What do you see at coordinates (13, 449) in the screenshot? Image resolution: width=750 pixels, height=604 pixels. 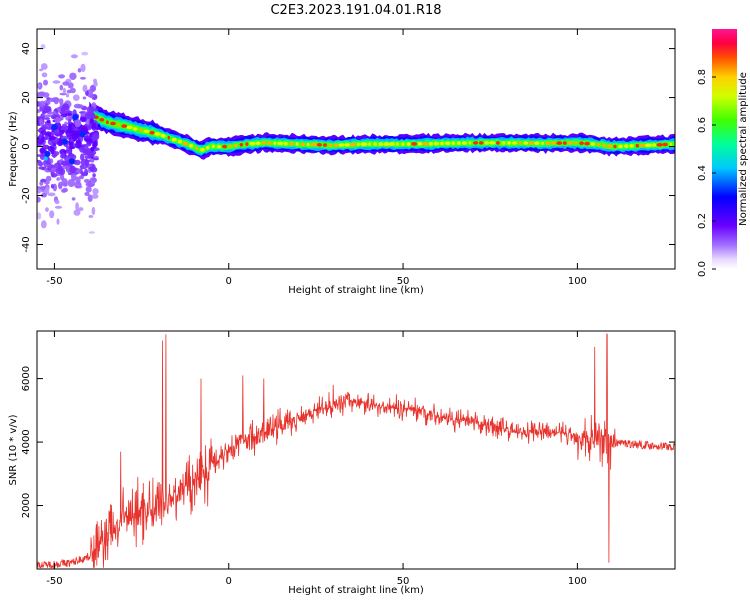 I see `snr-ylabel: SNR (10 * v/v)` at bounding box center [13, 449].